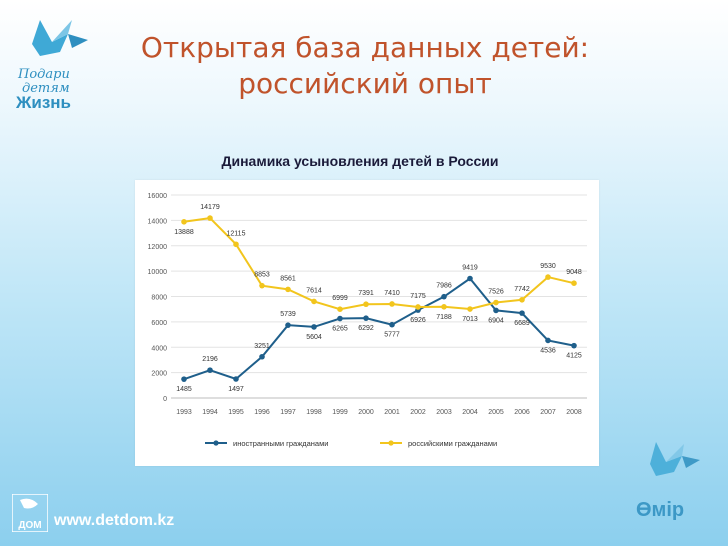 Image resolution: width=728 pixels, height=546 pixels. I want to click on data-label: 6926, so click(418, 320).